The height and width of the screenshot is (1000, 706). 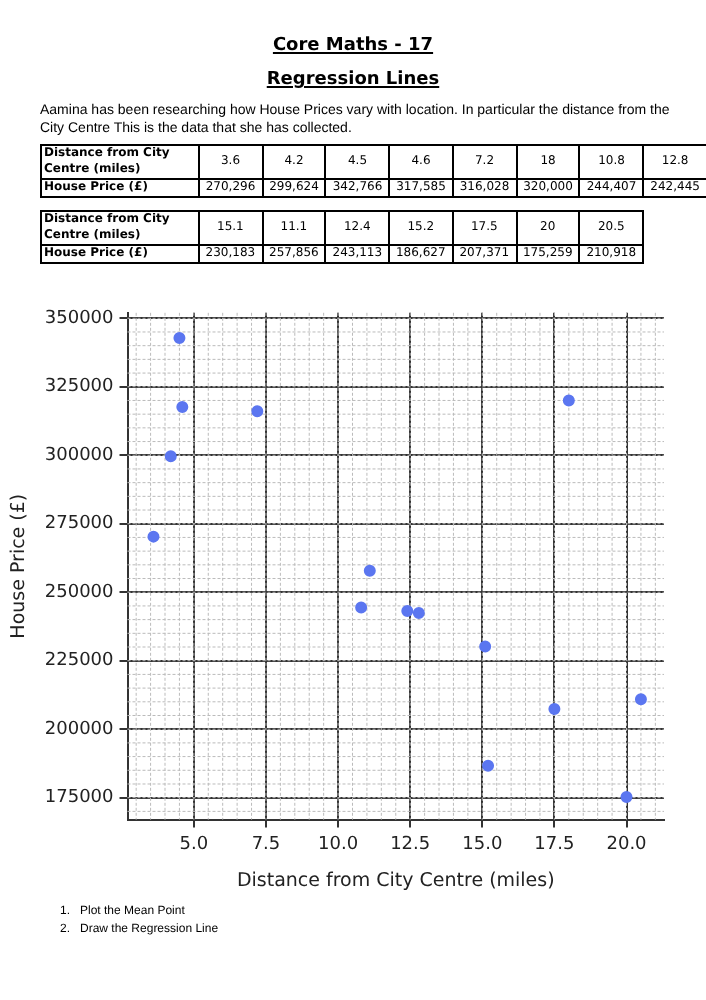 I want to click on y-axis-title: House Price (£), so click(x=19, y=566).